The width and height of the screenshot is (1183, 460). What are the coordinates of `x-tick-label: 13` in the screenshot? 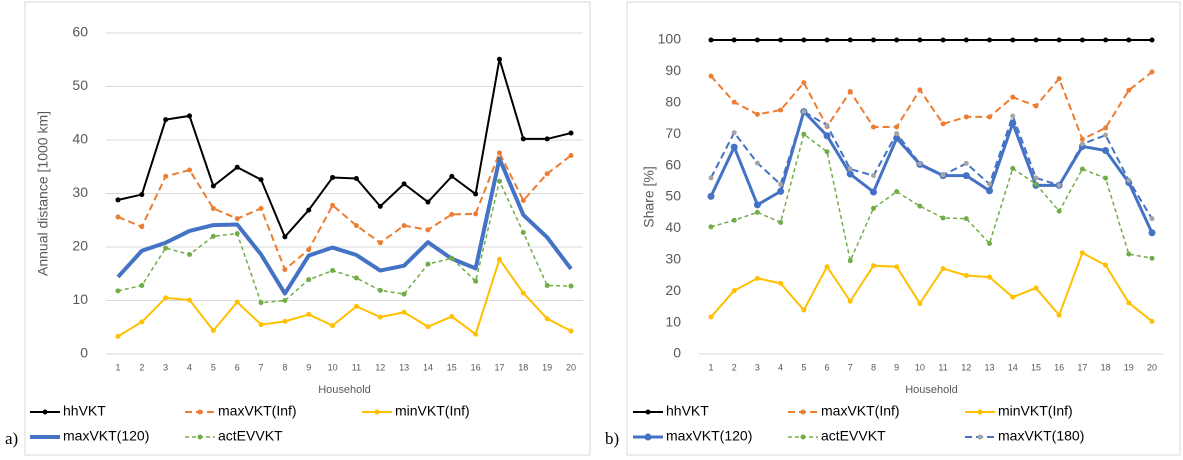 It's located at (404, 367).